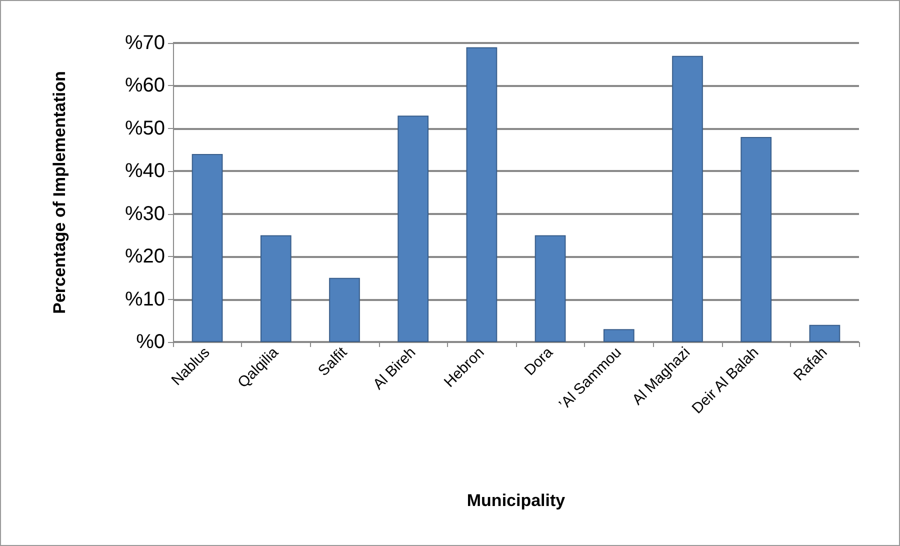 The height and width of the screenshot is (546, 900). What do you see at coordinates (144, 171) in the screenshot?
I see `y-tick-label: %40` at bounding box center [144, 171].